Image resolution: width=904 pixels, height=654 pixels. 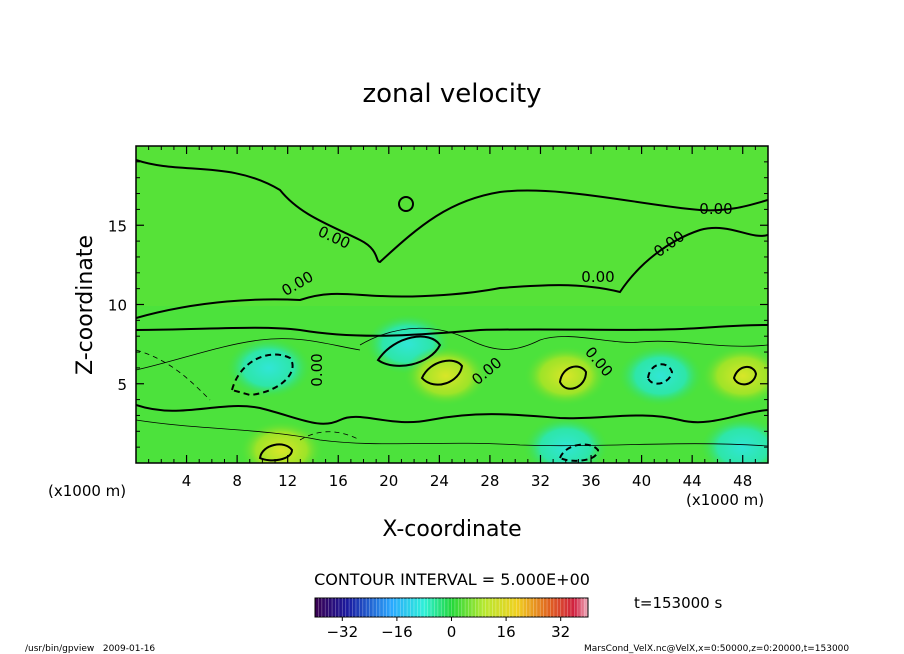 I want to click on contour-neg-bottom, so click(x=579, y=452).